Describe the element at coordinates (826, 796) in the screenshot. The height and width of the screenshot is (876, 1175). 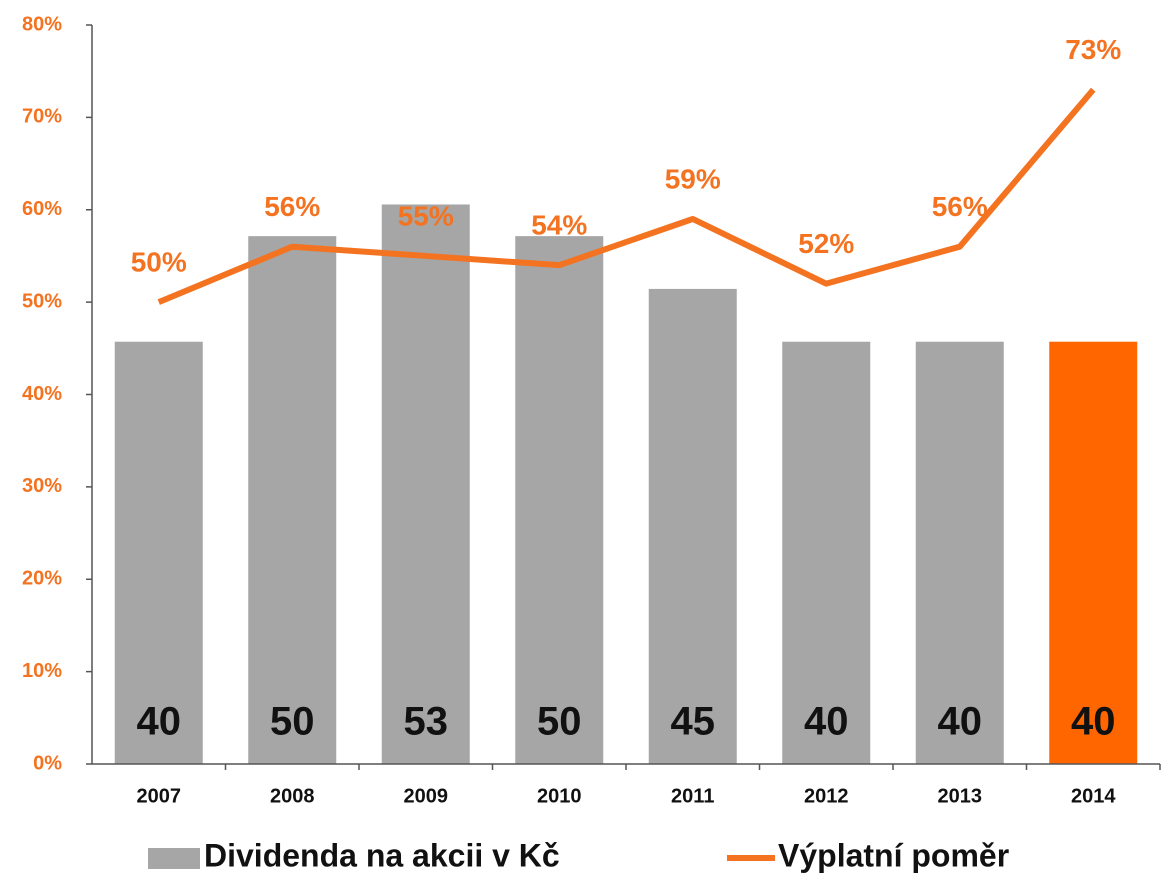
I see `x-tick-label: 2012` at that location.